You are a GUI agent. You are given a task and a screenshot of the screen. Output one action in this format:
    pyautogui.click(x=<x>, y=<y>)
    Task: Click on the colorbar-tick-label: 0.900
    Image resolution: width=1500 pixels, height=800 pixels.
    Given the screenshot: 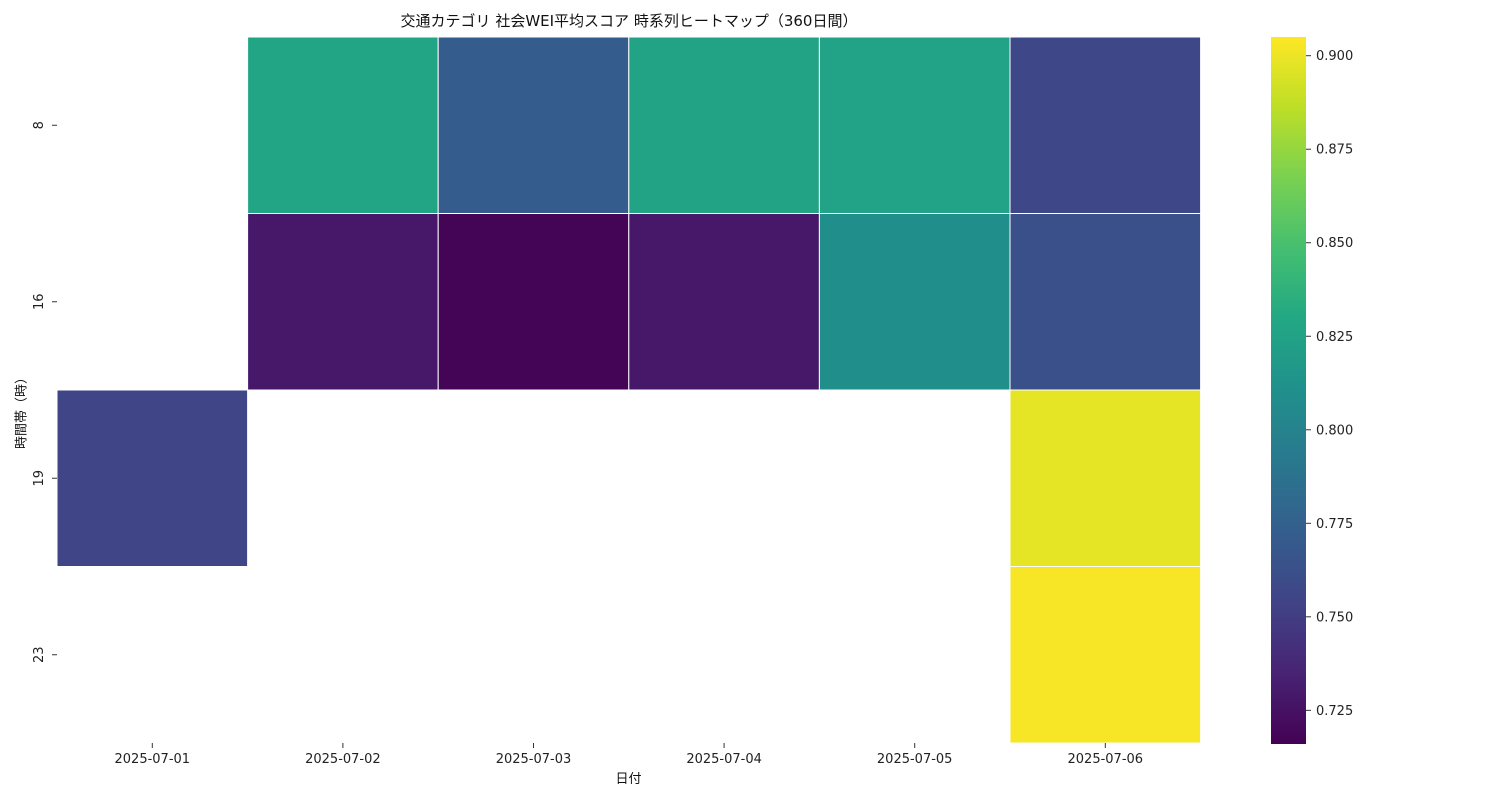 What is the action you would take?
    pyautogui.click(x=1334, y=56)
    